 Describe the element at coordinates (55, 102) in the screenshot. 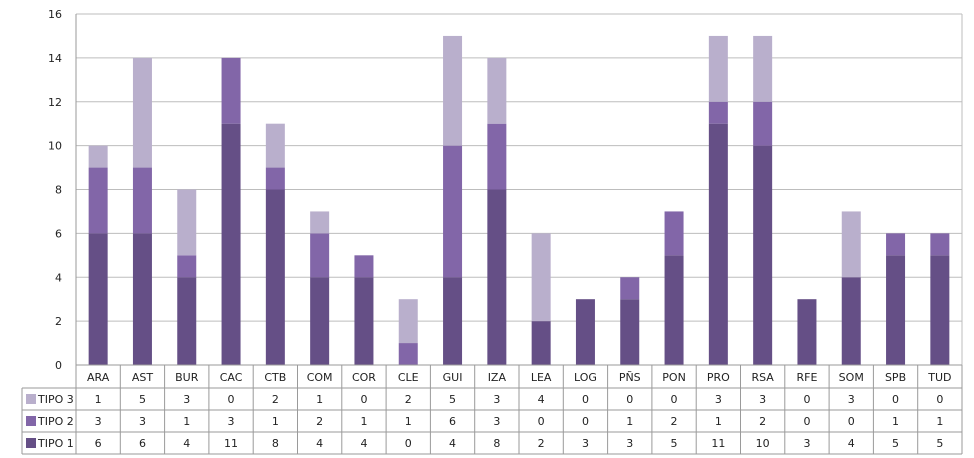

I see `y-tick-label: 12` at that location.